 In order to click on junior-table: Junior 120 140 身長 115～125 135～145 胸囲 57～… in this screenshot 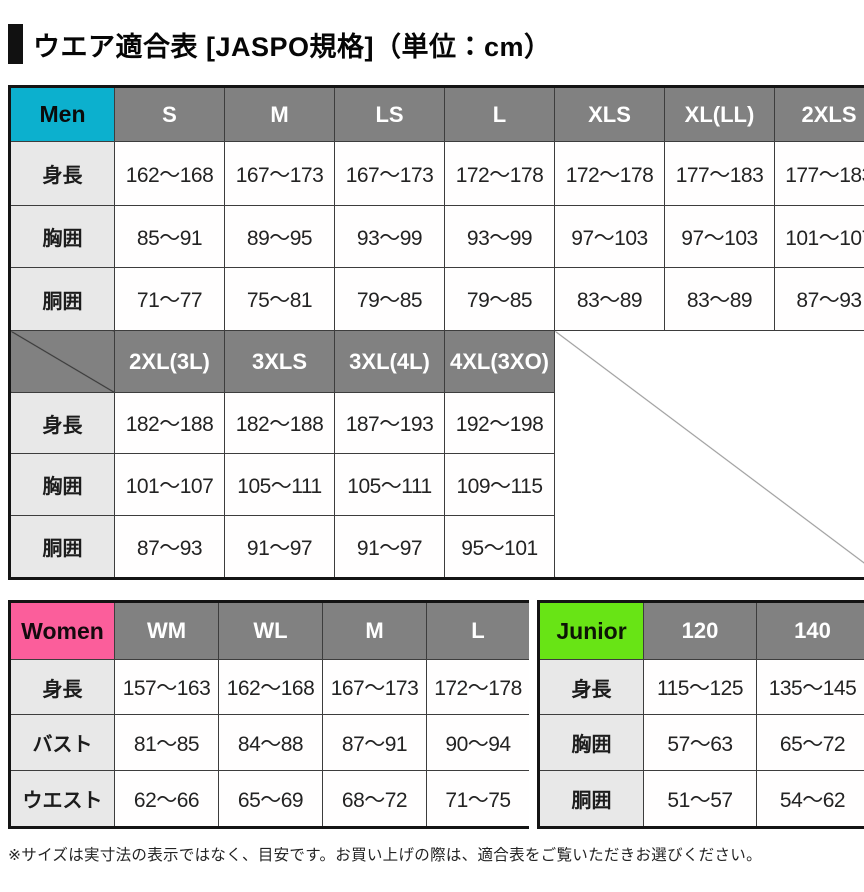, I will do `click(700, 714)`.